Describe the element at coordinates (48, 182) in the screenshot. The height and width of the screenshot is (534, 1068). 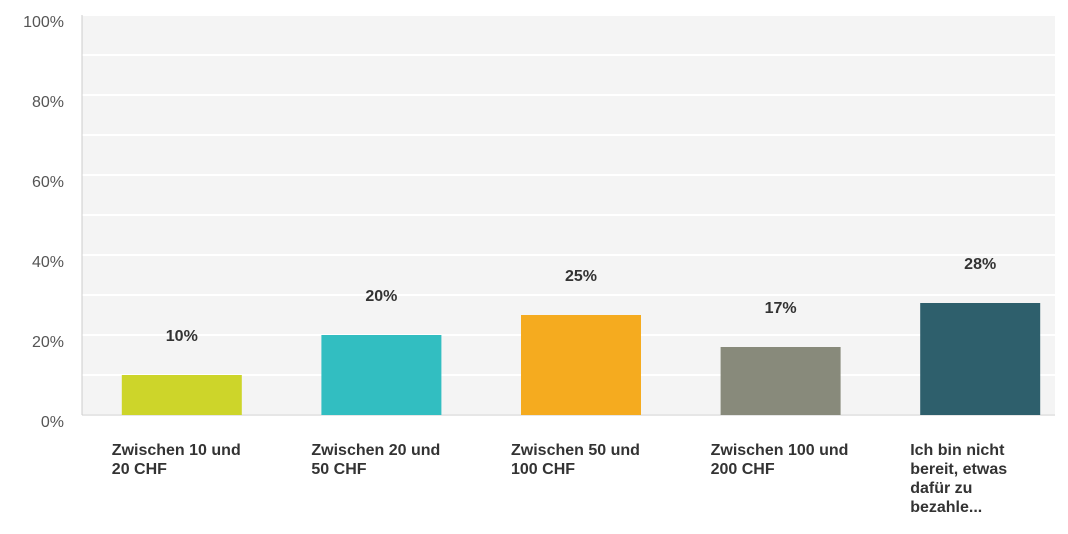
I see `y-tick-label: 60%` at that location.